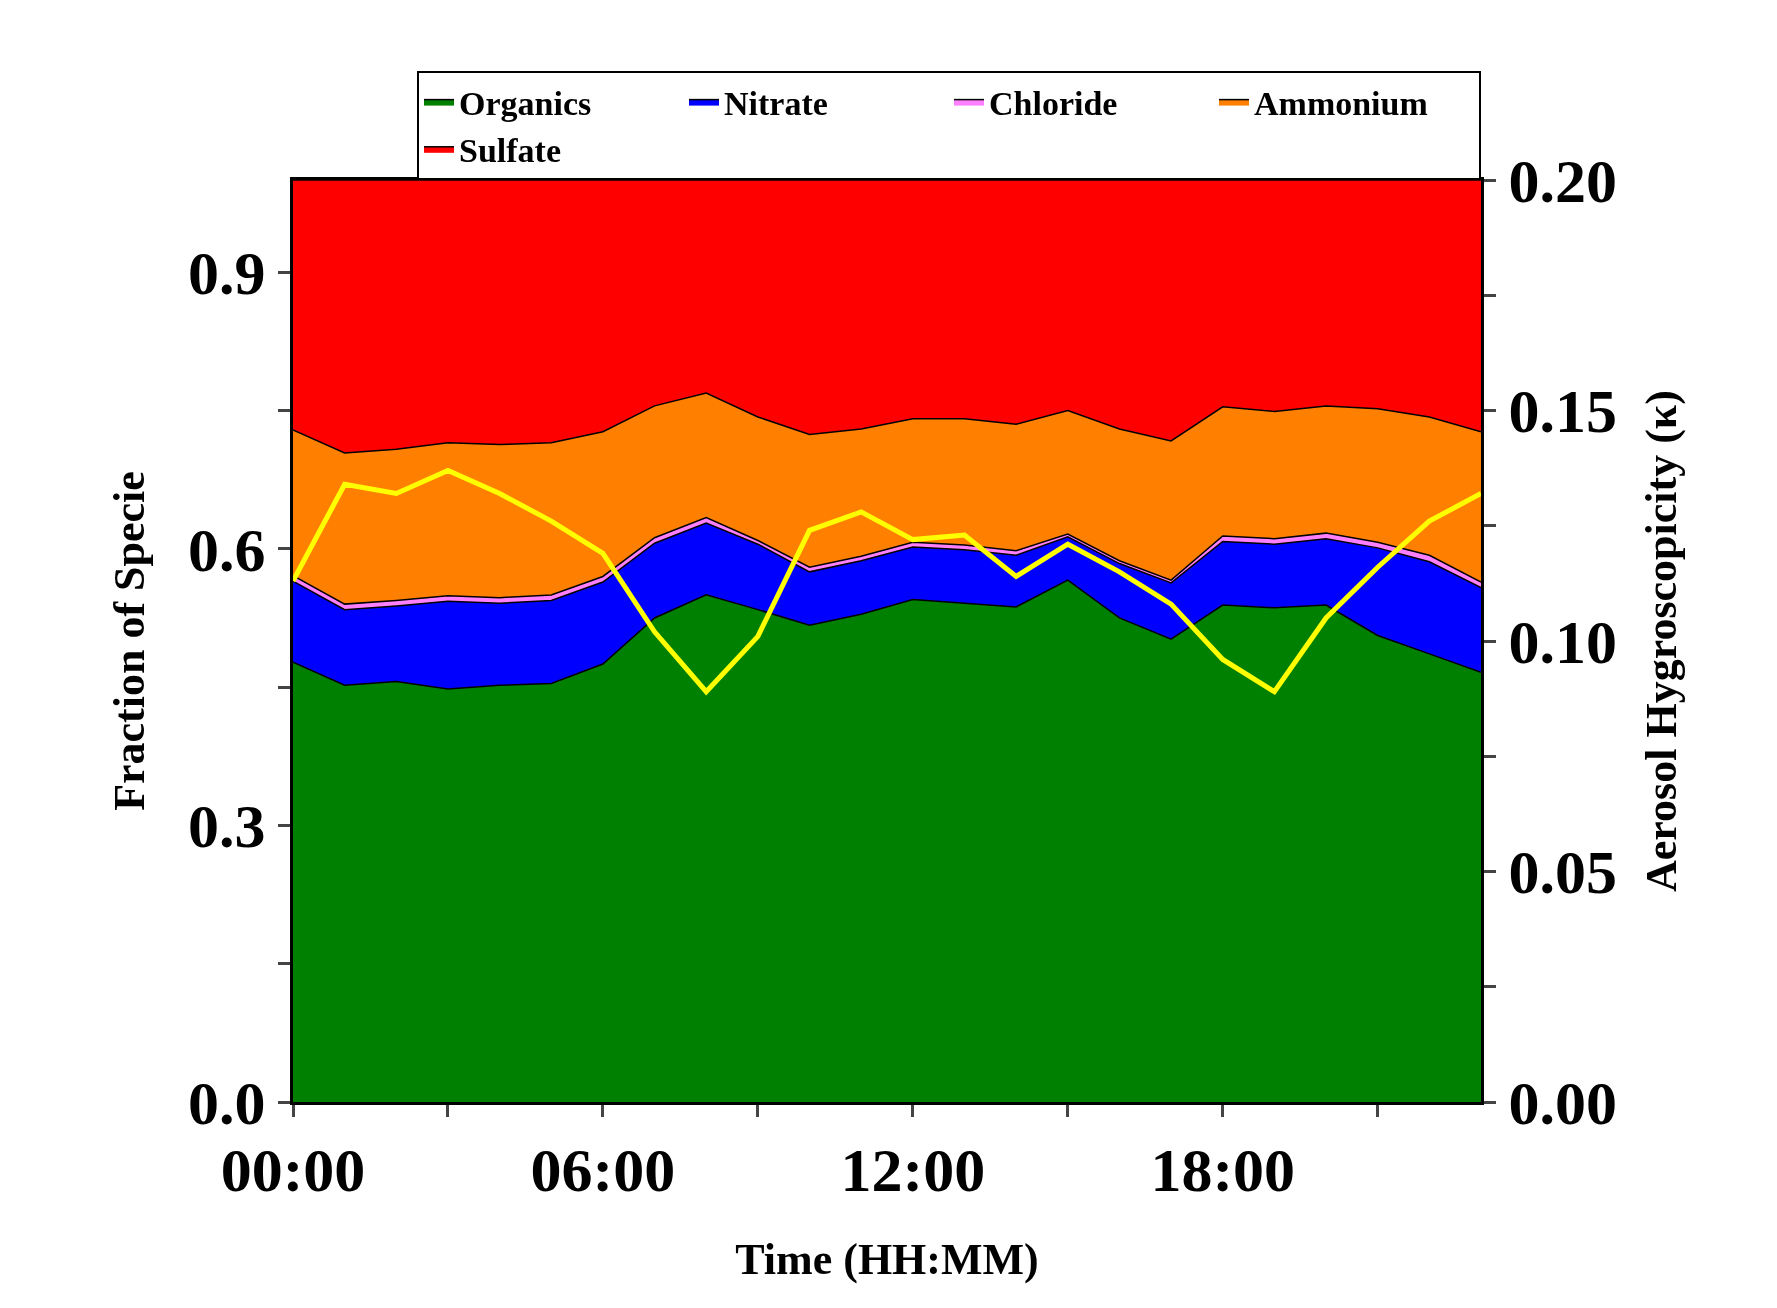 Image resolution: width=1777 pixels, height=1308 pixels. Describe the element at coordinates (1053, 103) in the screenshot. I see `legend-label: Chloride` at that location.